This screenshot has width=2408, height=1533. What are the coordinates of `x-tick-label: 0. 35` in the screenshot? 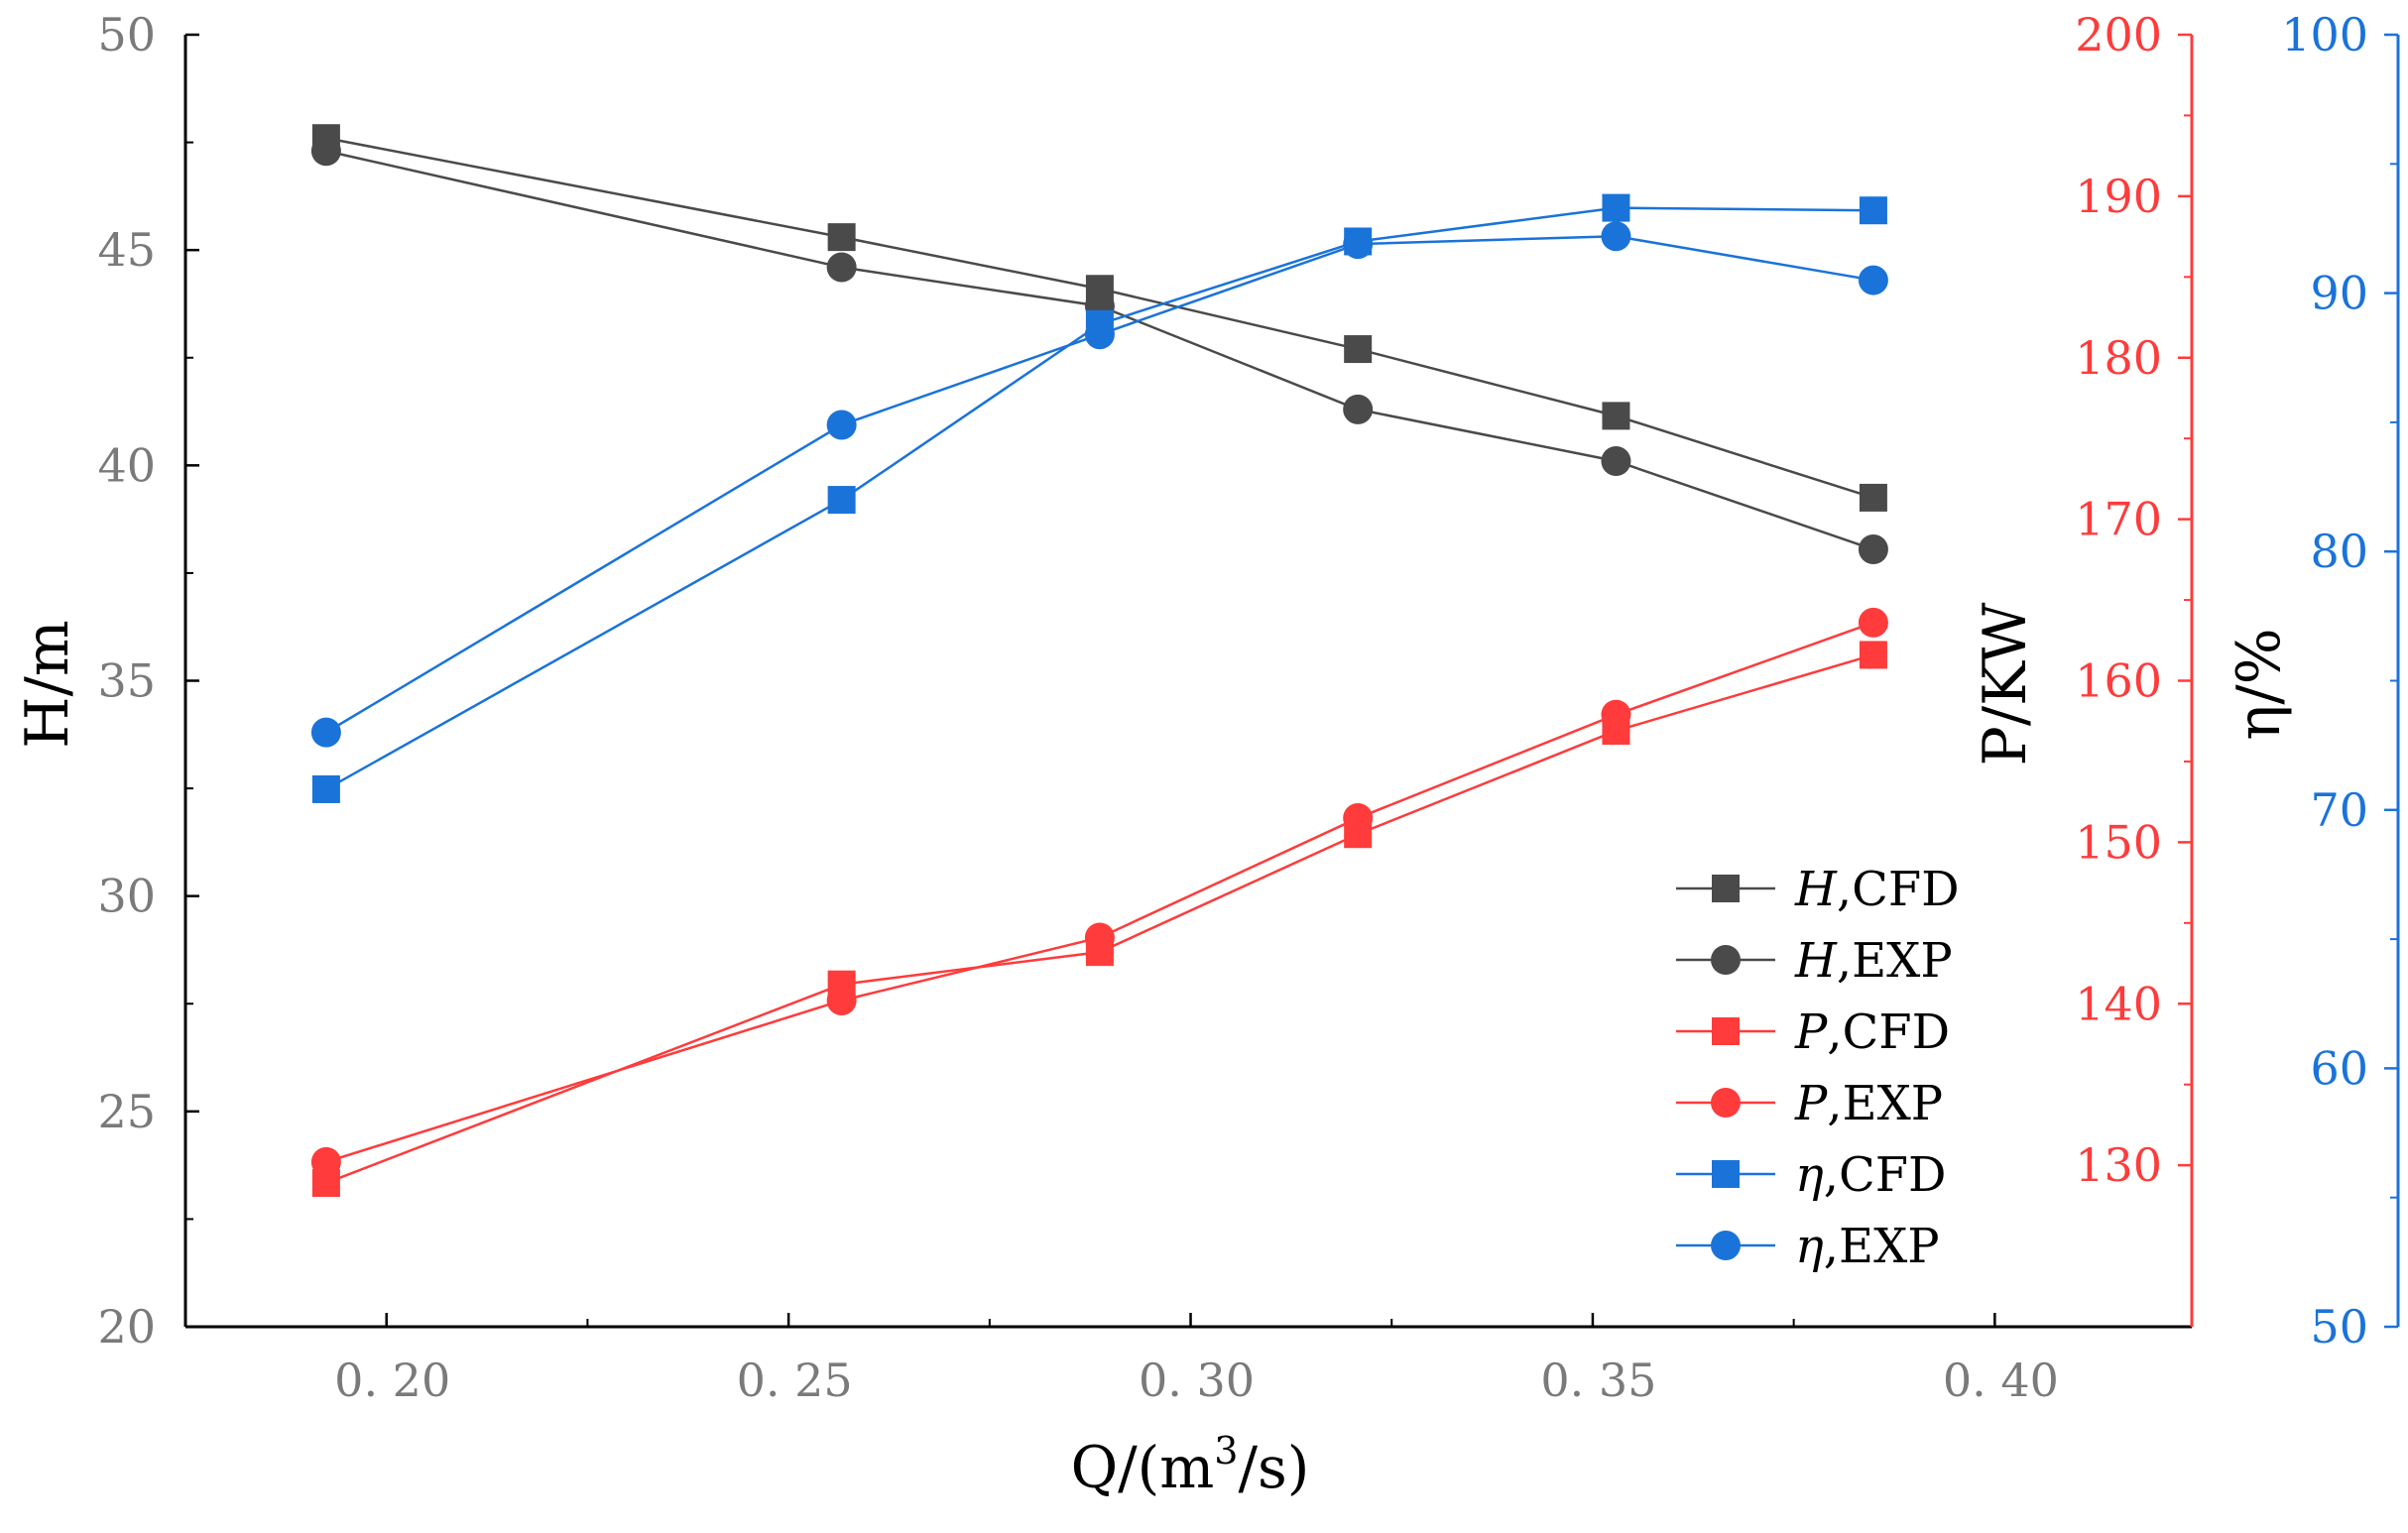 It's located at (1598, 1381).